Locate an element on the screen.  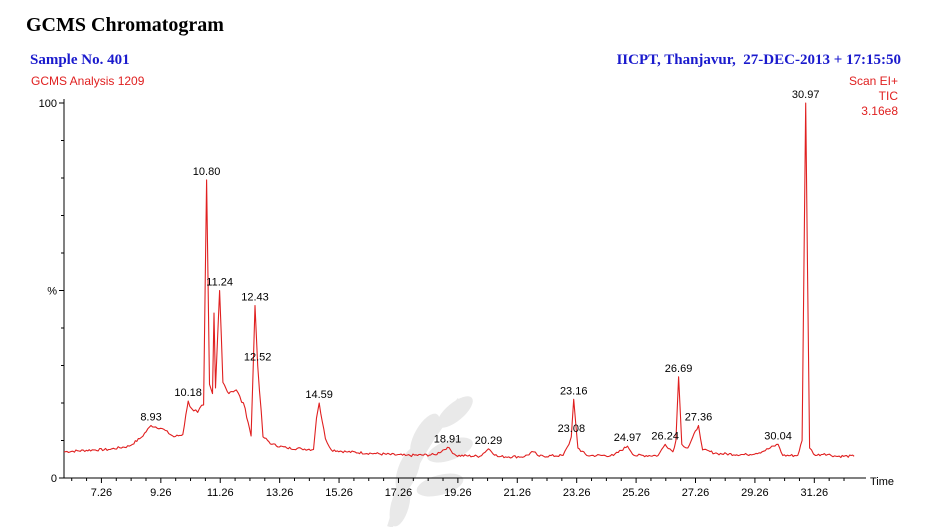
intensity-value: 3.16e8 is located at coordinates (879, 111).